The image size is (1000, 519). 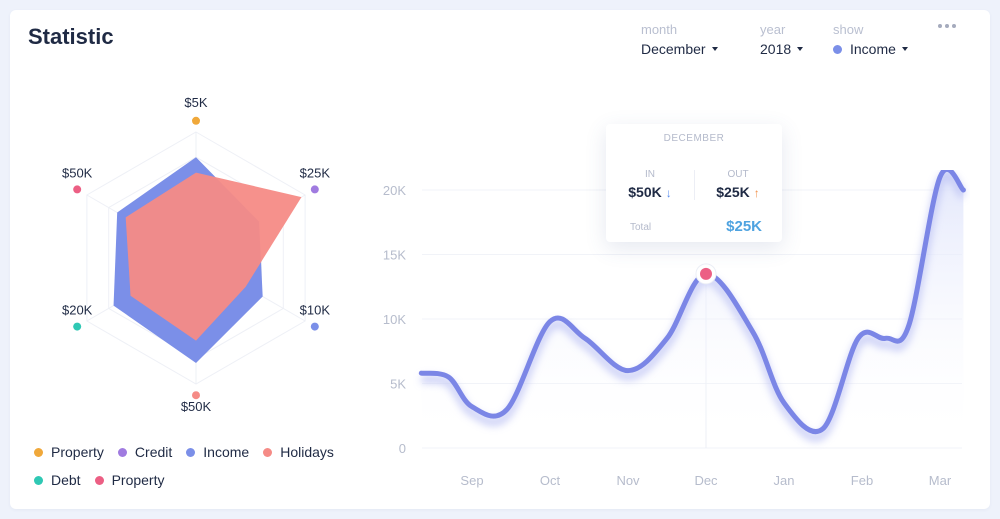 What do you see at coordinates (71, 36) in the screenshot?
I see `page-title: Statistic` at bounding box center [71, 36].